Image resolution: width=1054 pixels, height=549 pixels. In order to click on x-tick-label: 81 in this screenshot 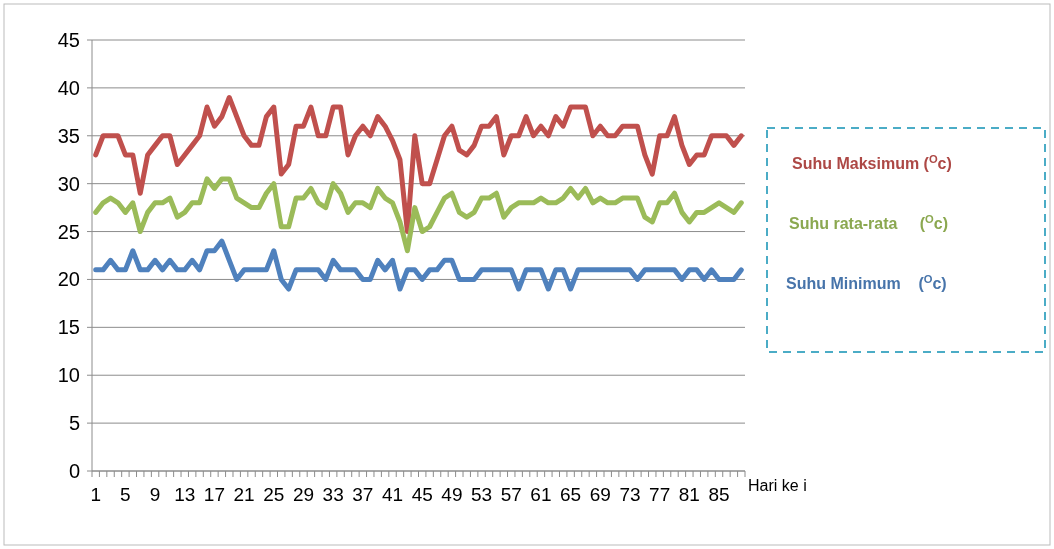, I will do `click(689, 494)`.